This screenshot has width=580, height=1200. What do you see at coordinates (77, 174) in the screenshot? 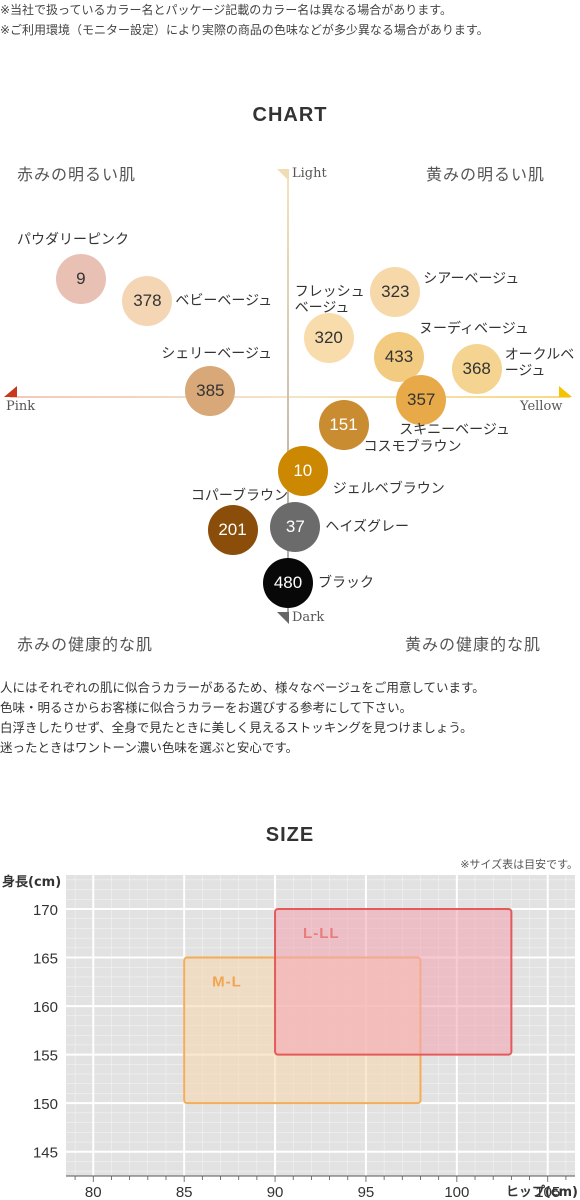
I see `quadrant-label-top-left: 赤みの明るい肌` at bounding box center [77, 174].